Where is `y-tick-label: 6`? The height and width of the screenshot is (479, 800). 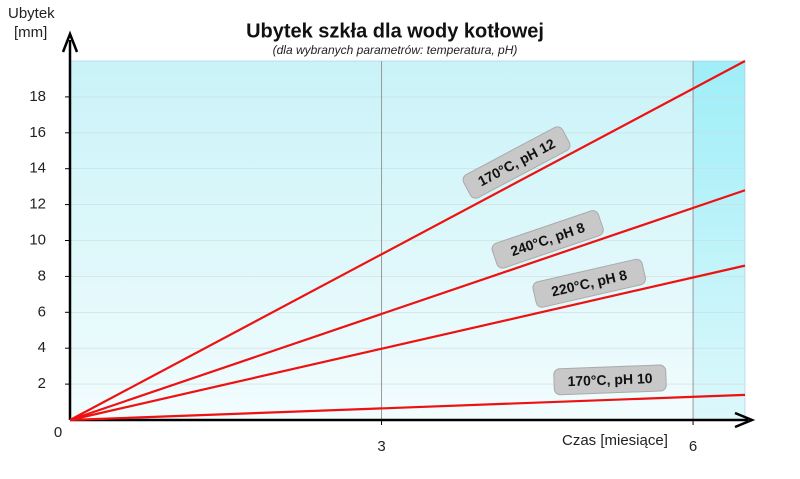 y-tick-label: 6 is located at coordinates (42, 311).